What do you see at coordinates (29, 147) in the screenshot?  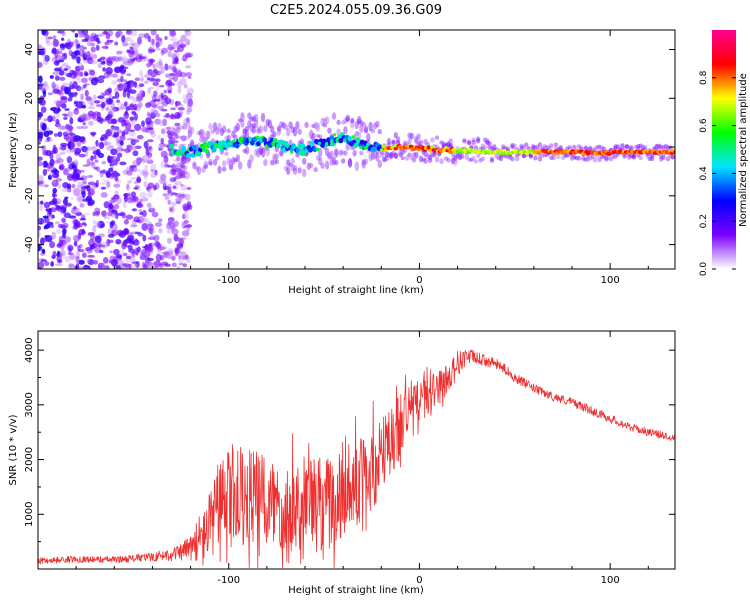 I see `spectrogram-y-tick-label: 0` at bounding box center [29, 147].